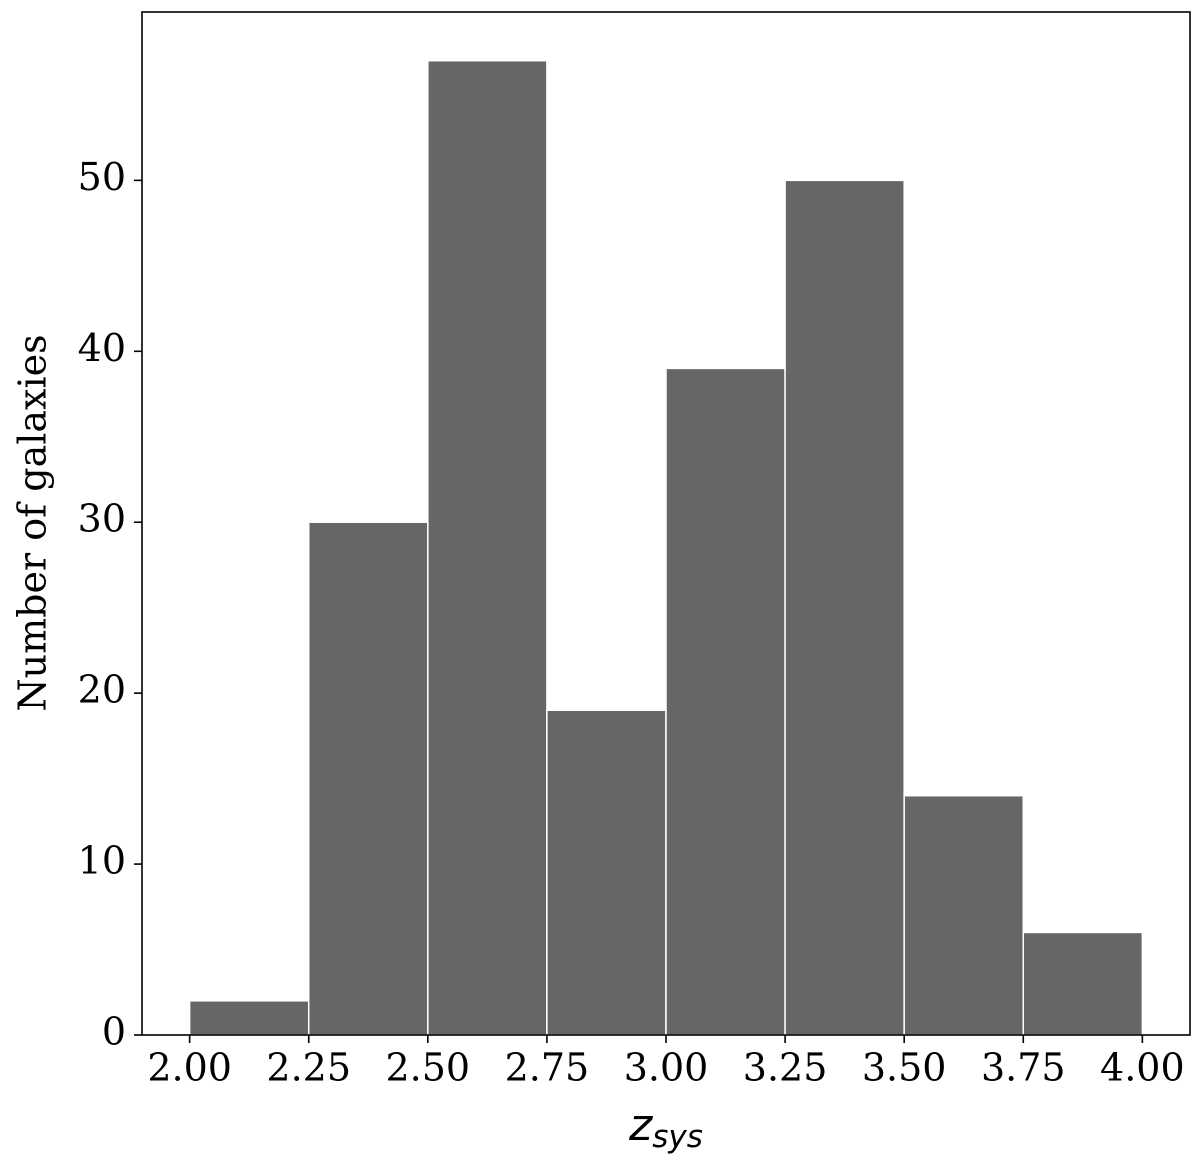 The image size is (1200, 1160). What do you see at coordinates (547, 1068) in the screenshot?
I see `x-tick-label: 2.75` at bounding box center [547, 1068].